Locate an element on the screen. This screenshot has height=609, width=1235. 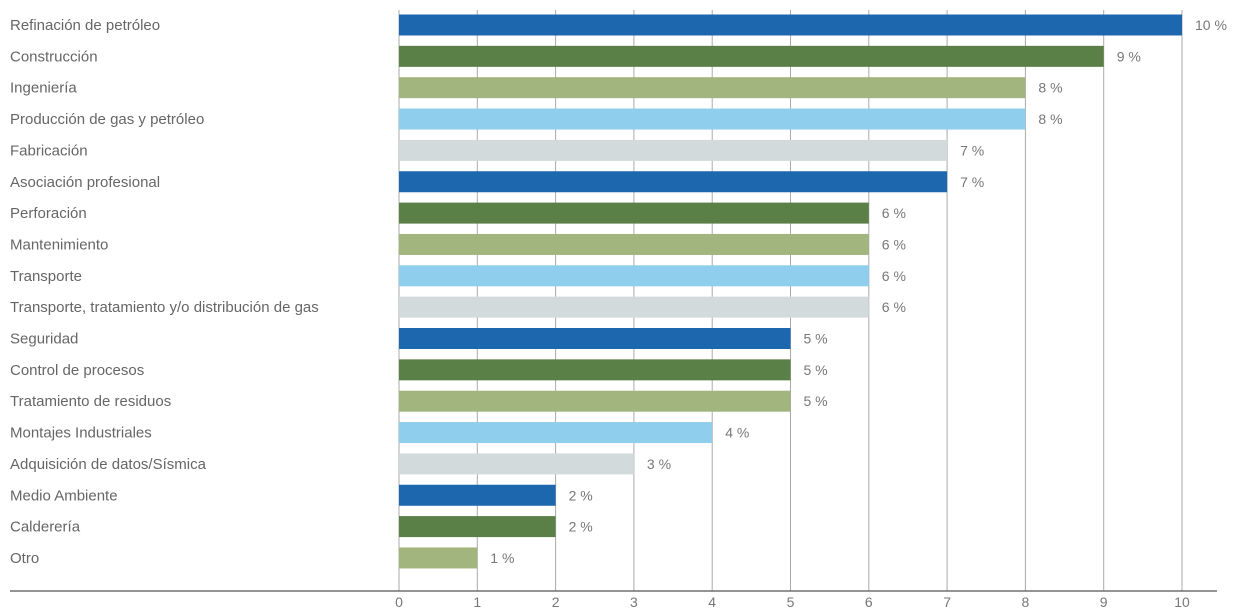
x-axis: 0 1 2 3 4 5 6 7 8 9 10 is located at coordinates (613, 599).